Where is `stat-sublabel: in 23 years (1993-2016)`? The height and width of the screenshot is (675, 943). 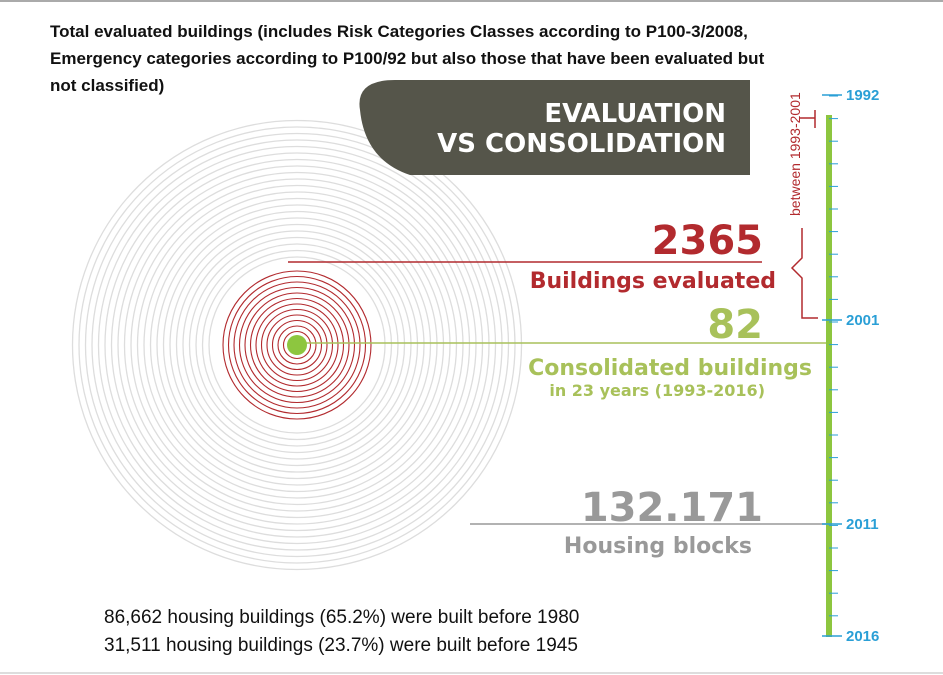 stat-sublabel: in 23 years (1993-2016) is located at coordinates (657, 390).